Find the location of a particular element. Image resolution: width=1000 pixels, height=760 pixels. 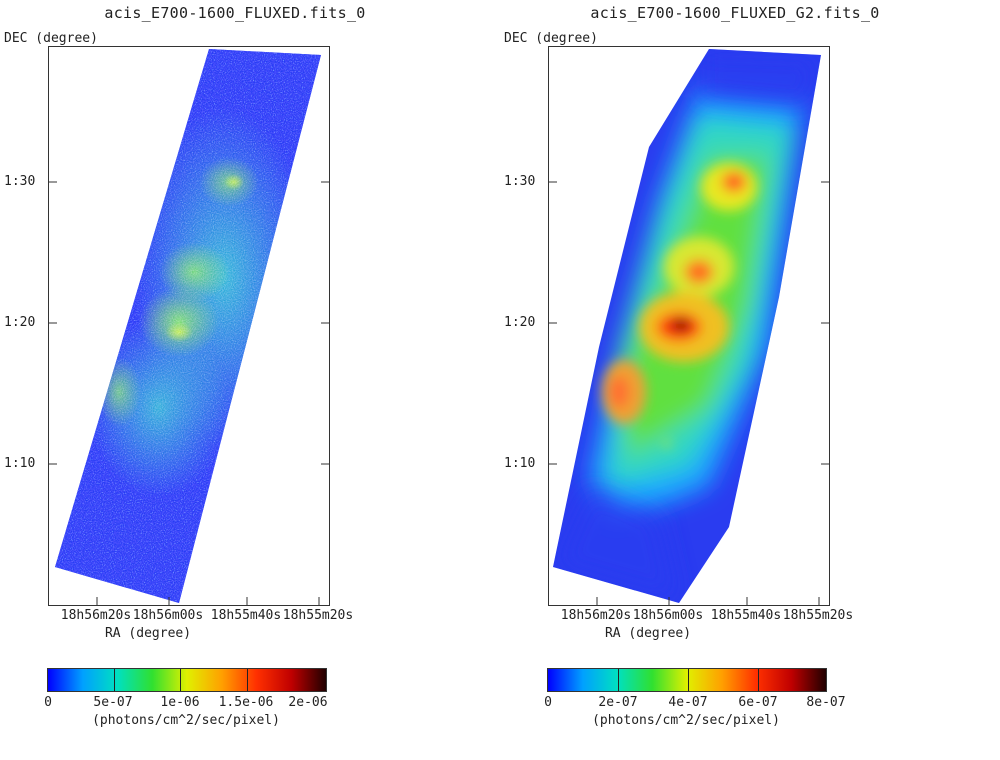

colorbar-label: 2e-07 is located at coordinates (618, 702).